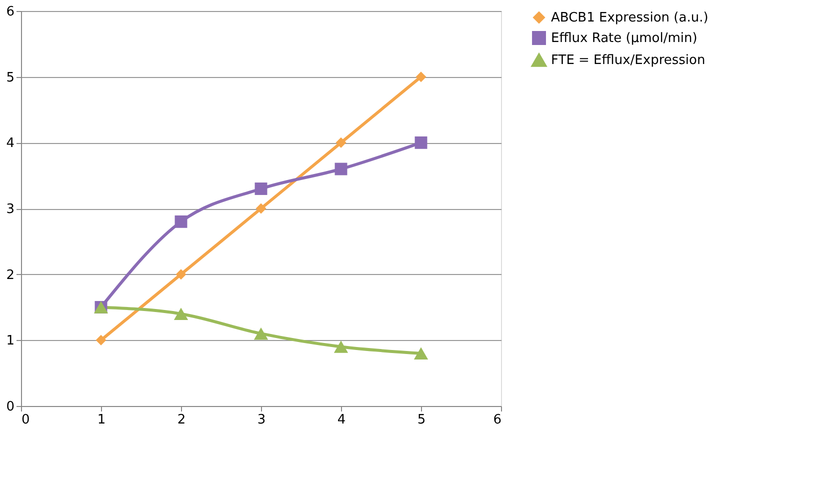 This screenshot has height=481, width=825. I want to click on legend-label: ABCB1 Expression (a.u.), so click(629, 18).